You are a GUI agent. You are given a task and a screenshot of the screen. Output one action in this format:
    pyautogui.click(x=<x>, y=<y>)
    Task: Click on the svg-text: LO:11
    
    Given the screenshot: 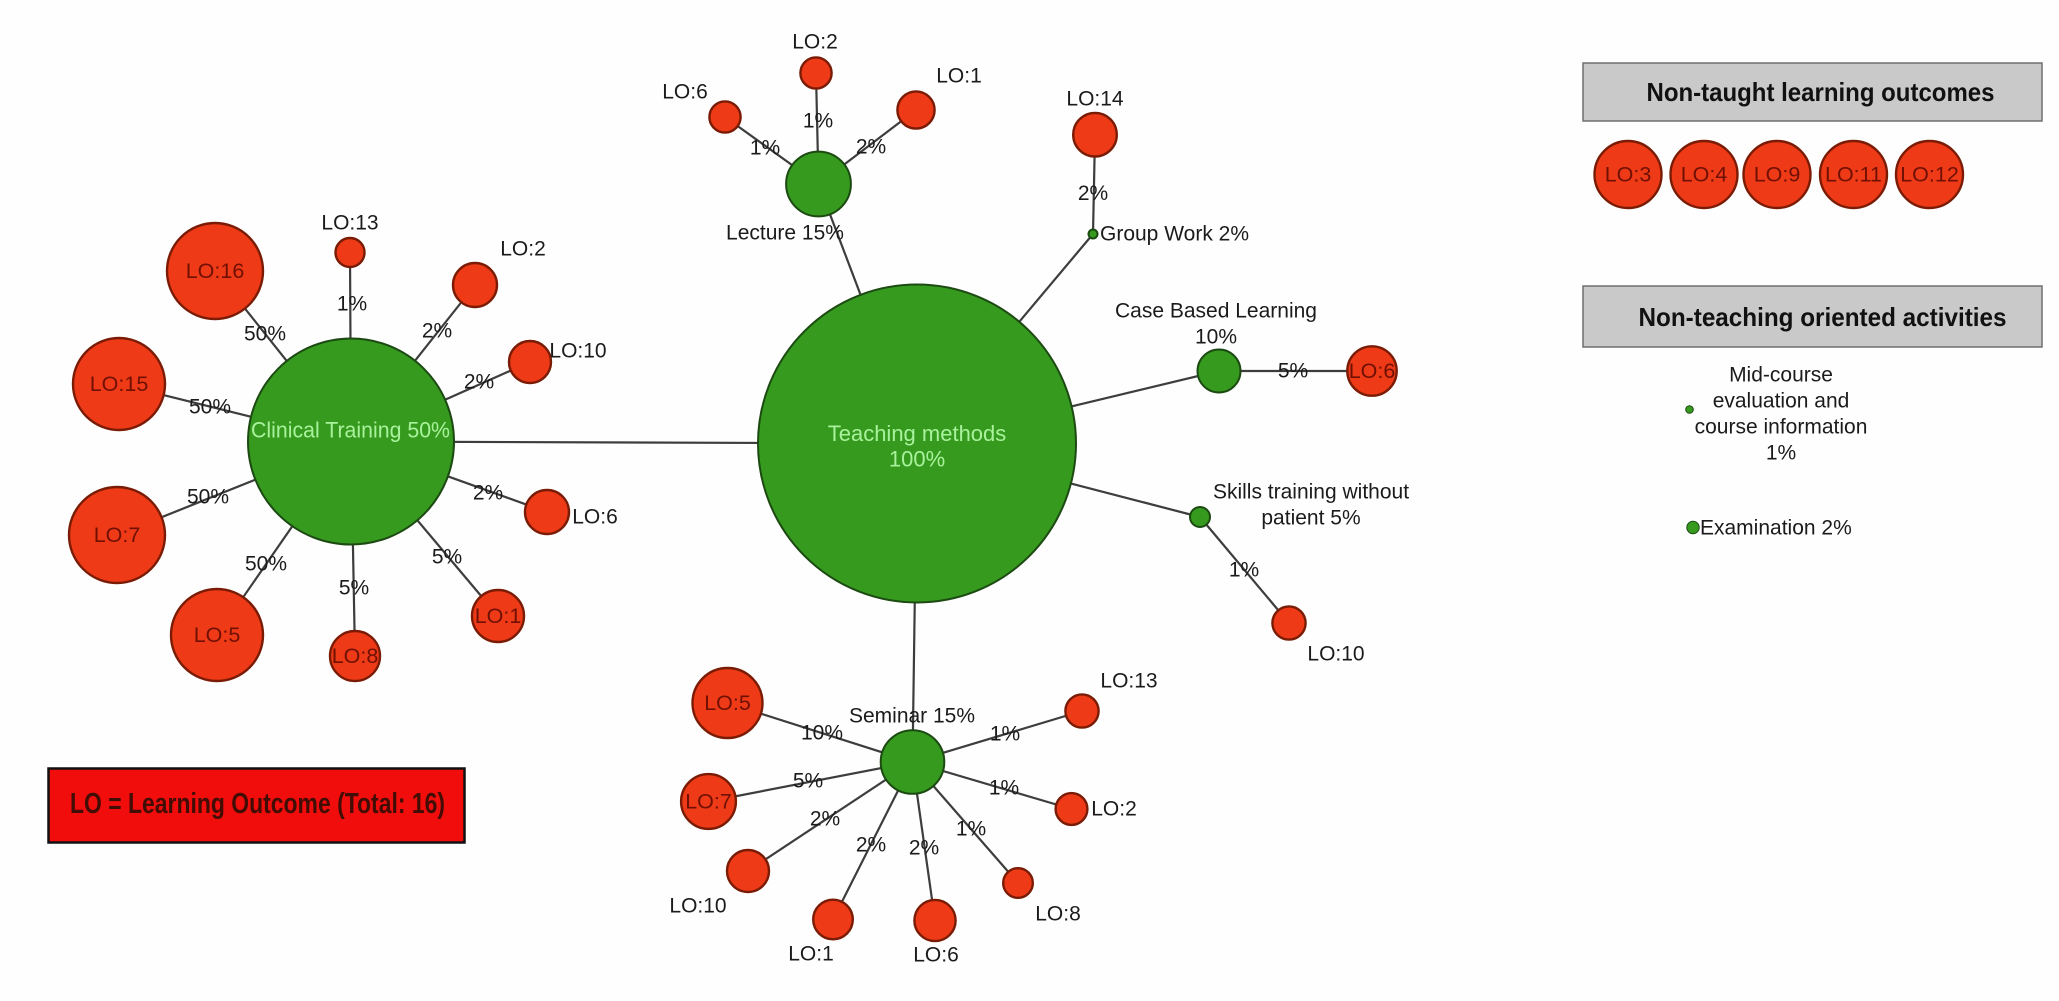 What is the action you would take?
    pyautogui.click(x=1853, y=175)
    